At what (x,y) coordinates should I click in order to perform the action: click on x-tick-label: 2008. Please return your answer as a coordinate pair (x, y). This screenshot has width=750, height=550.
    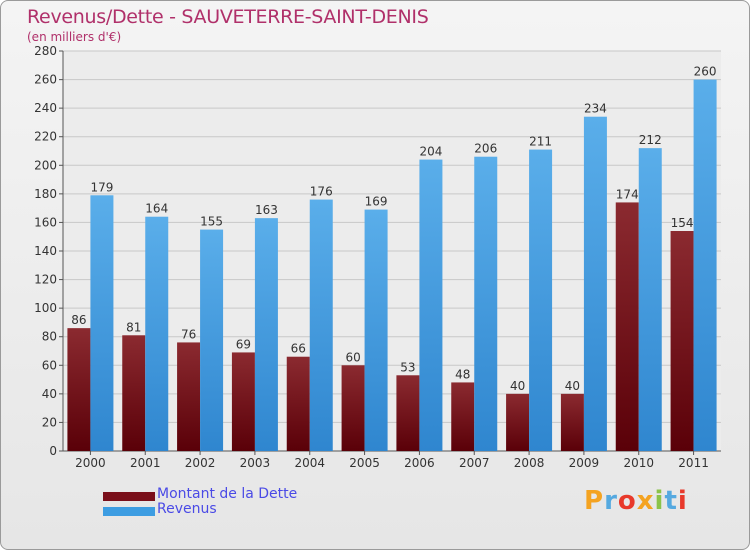
    Looking at the image, I should click on (529, 463).